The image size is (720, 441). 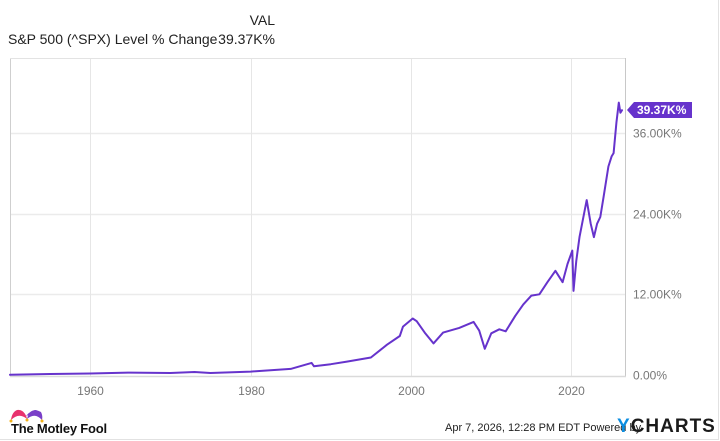 I want to click on y-tick-label: 0.00%, so click(x=650, y=376).